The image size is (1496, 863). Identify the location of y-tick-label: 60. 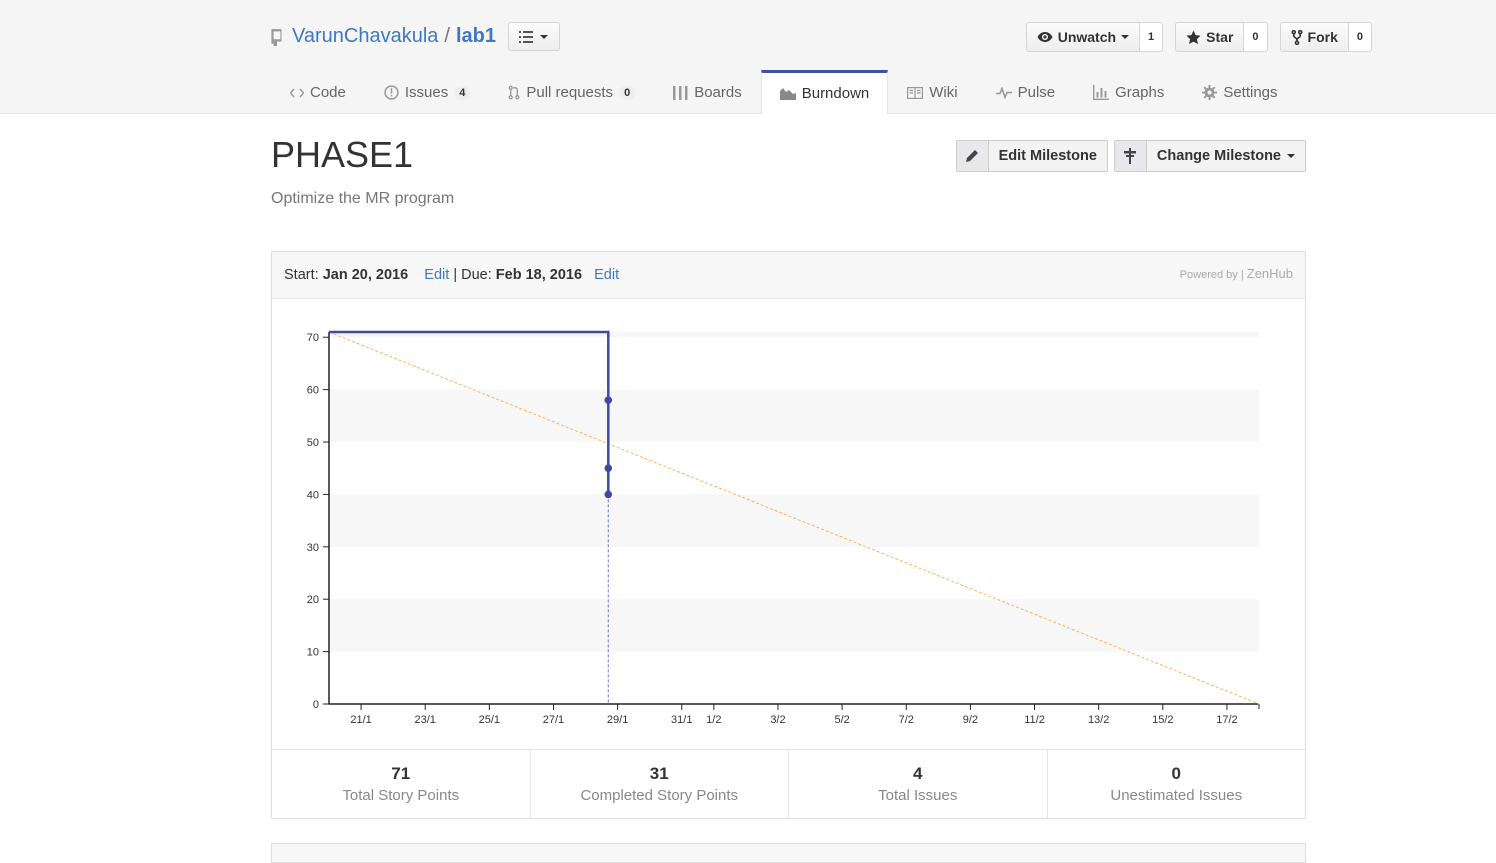
(313, 391).